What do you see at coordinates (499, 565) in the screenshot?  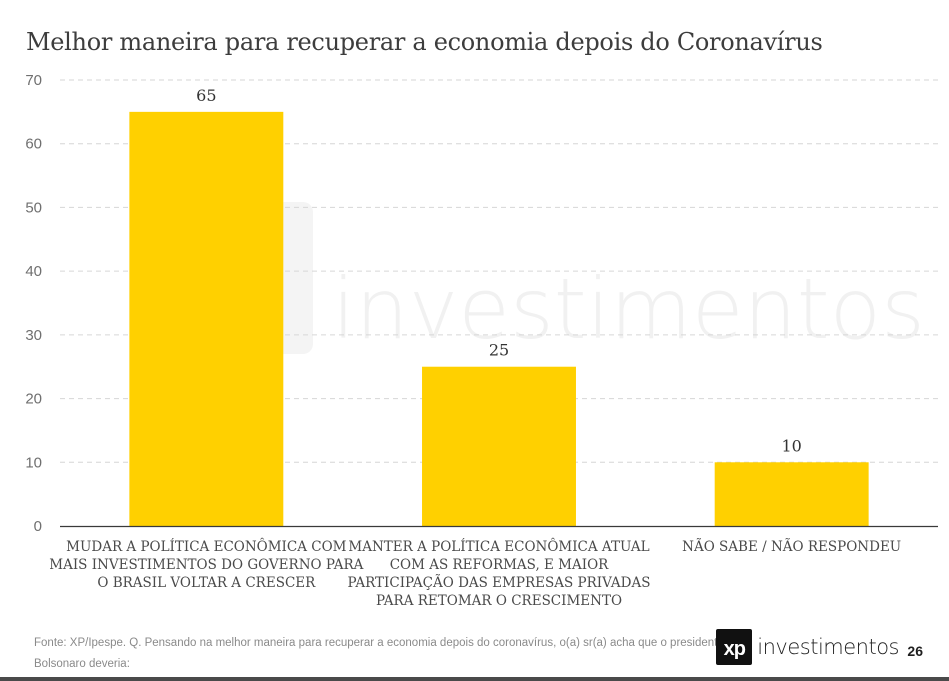 I see `category-label-line: COM AS REFORMAS, E MAIOR` at bounding box center [499, 565].